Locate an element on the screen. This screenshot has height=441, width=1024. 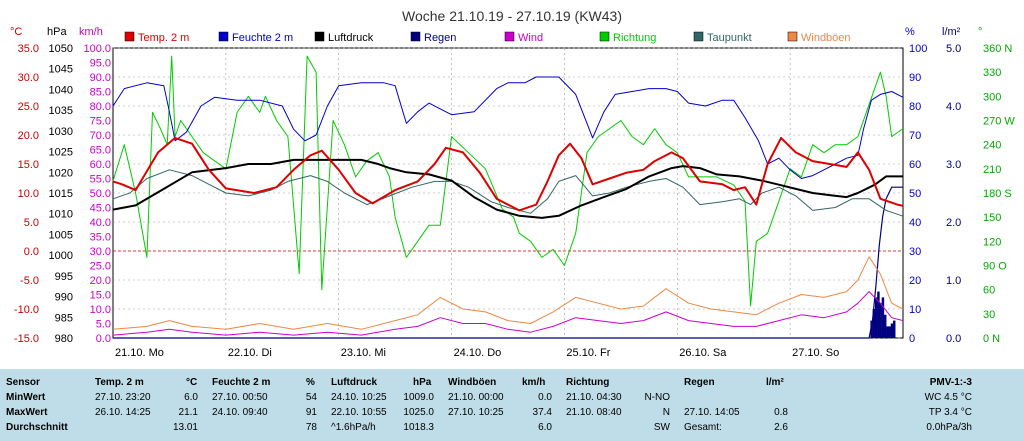
direction-min-time: 21.10. 04:30 is located at coordinates (594, 397).